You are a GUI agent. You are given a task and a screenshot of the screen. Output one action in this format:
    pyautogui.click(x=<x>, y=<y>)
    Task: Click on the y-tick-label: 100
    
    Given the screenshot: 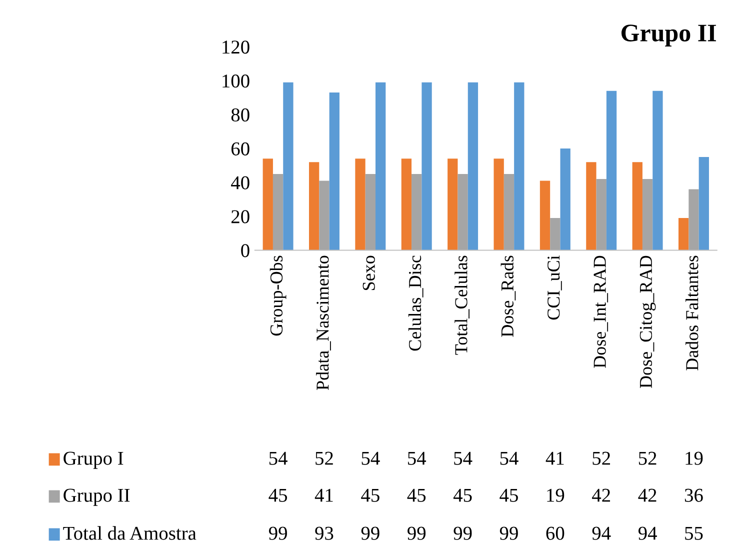 What is the action you would take?
    pyautogui.click(x=236, y=81)
    